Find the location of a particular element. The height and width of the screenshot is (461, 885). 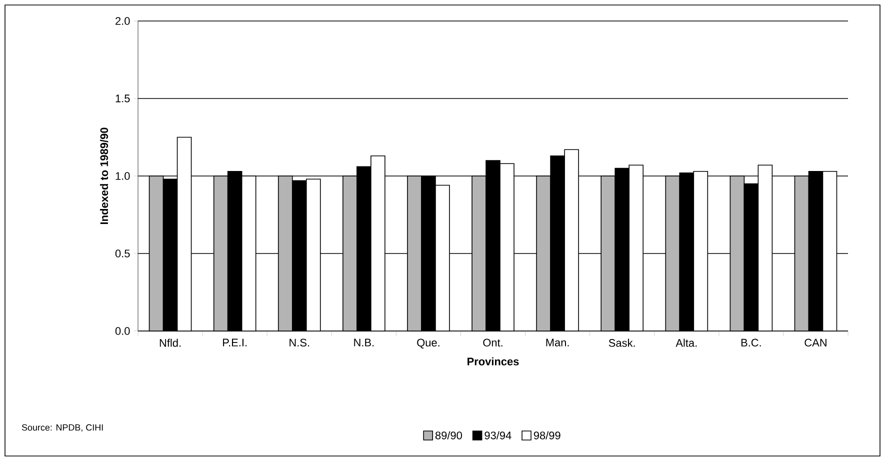

x-tick-label: P.E.I. is located at coordinates (235, 342).